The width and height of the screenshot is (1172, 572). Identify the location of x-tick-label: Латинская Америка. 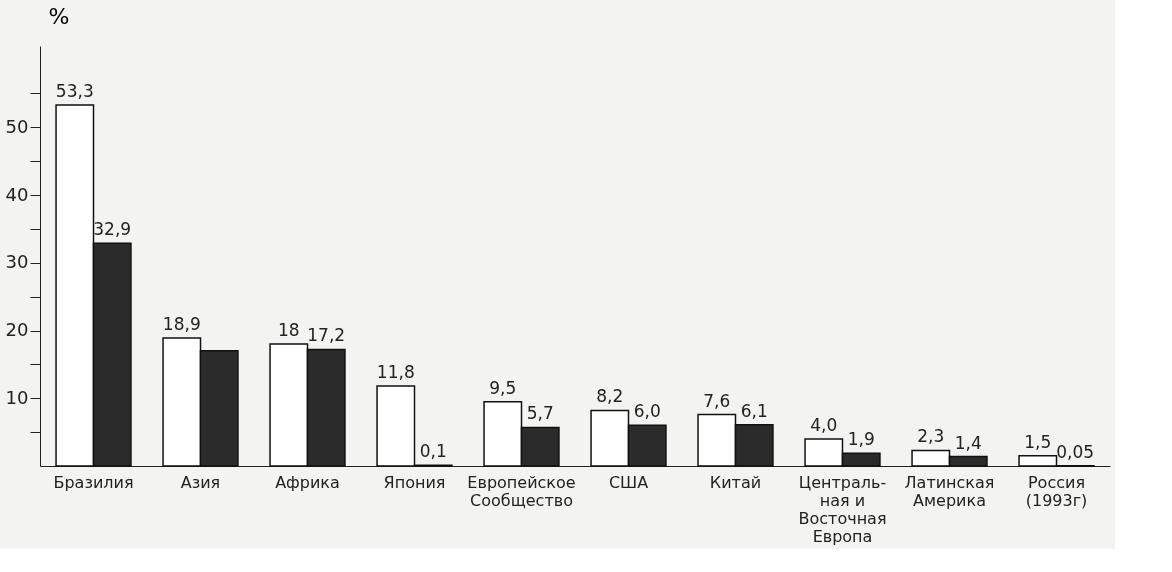
(949, 491).